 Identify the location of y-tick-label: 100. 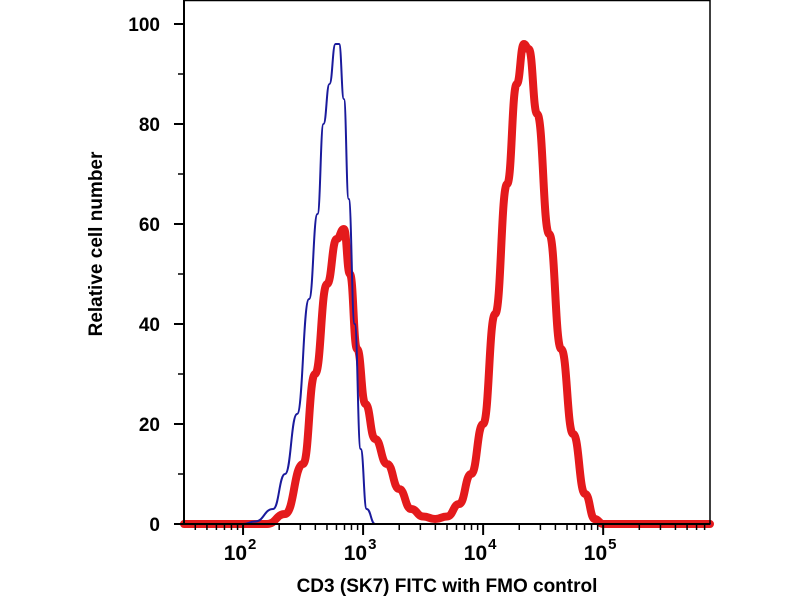
(144, 25).